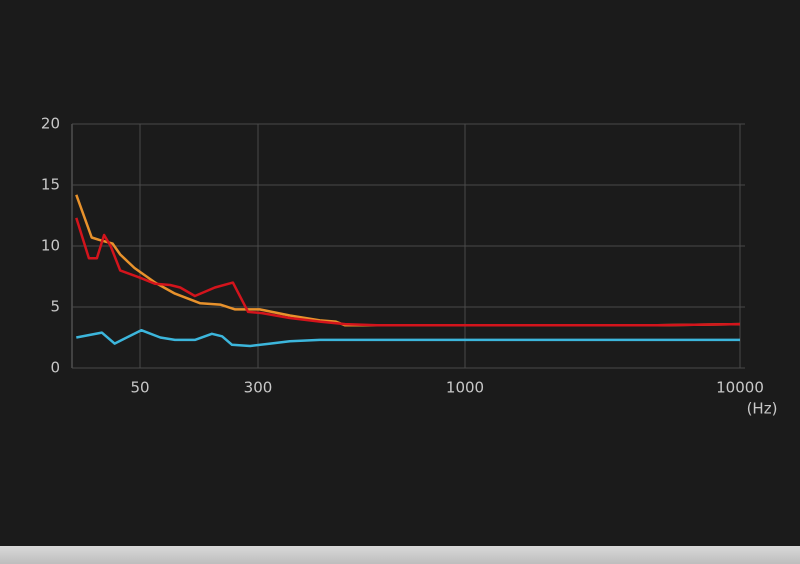  I want to click on y-tick-label: 0, so click(55, 368).